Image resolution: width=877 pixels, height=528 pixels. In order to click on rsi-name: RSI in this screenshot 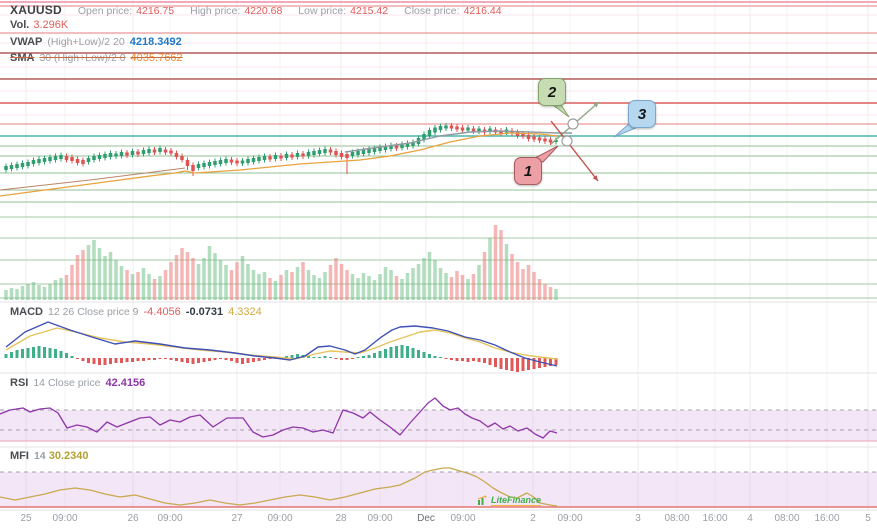, I will do `click(19, 383)`.